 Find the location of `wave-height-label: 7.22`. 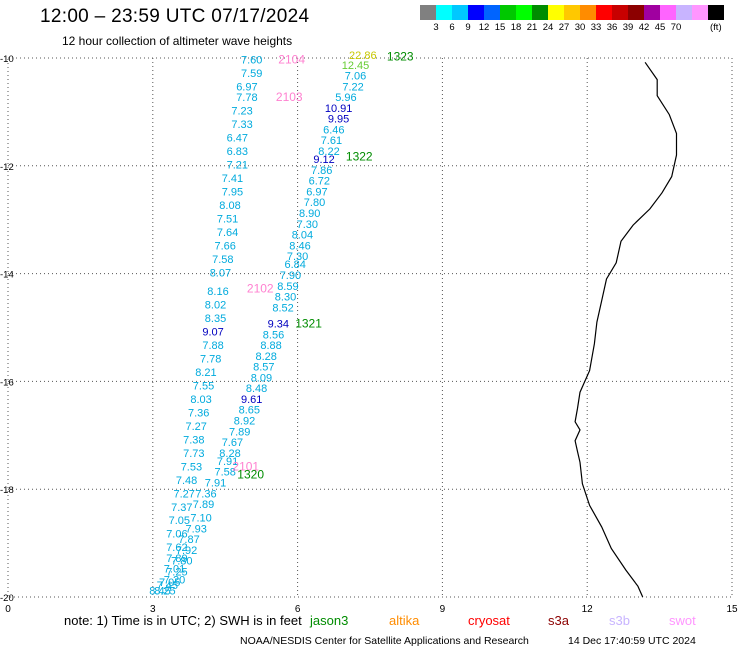

wave-height-label: 7.22 is located at coordinates (352, 87).